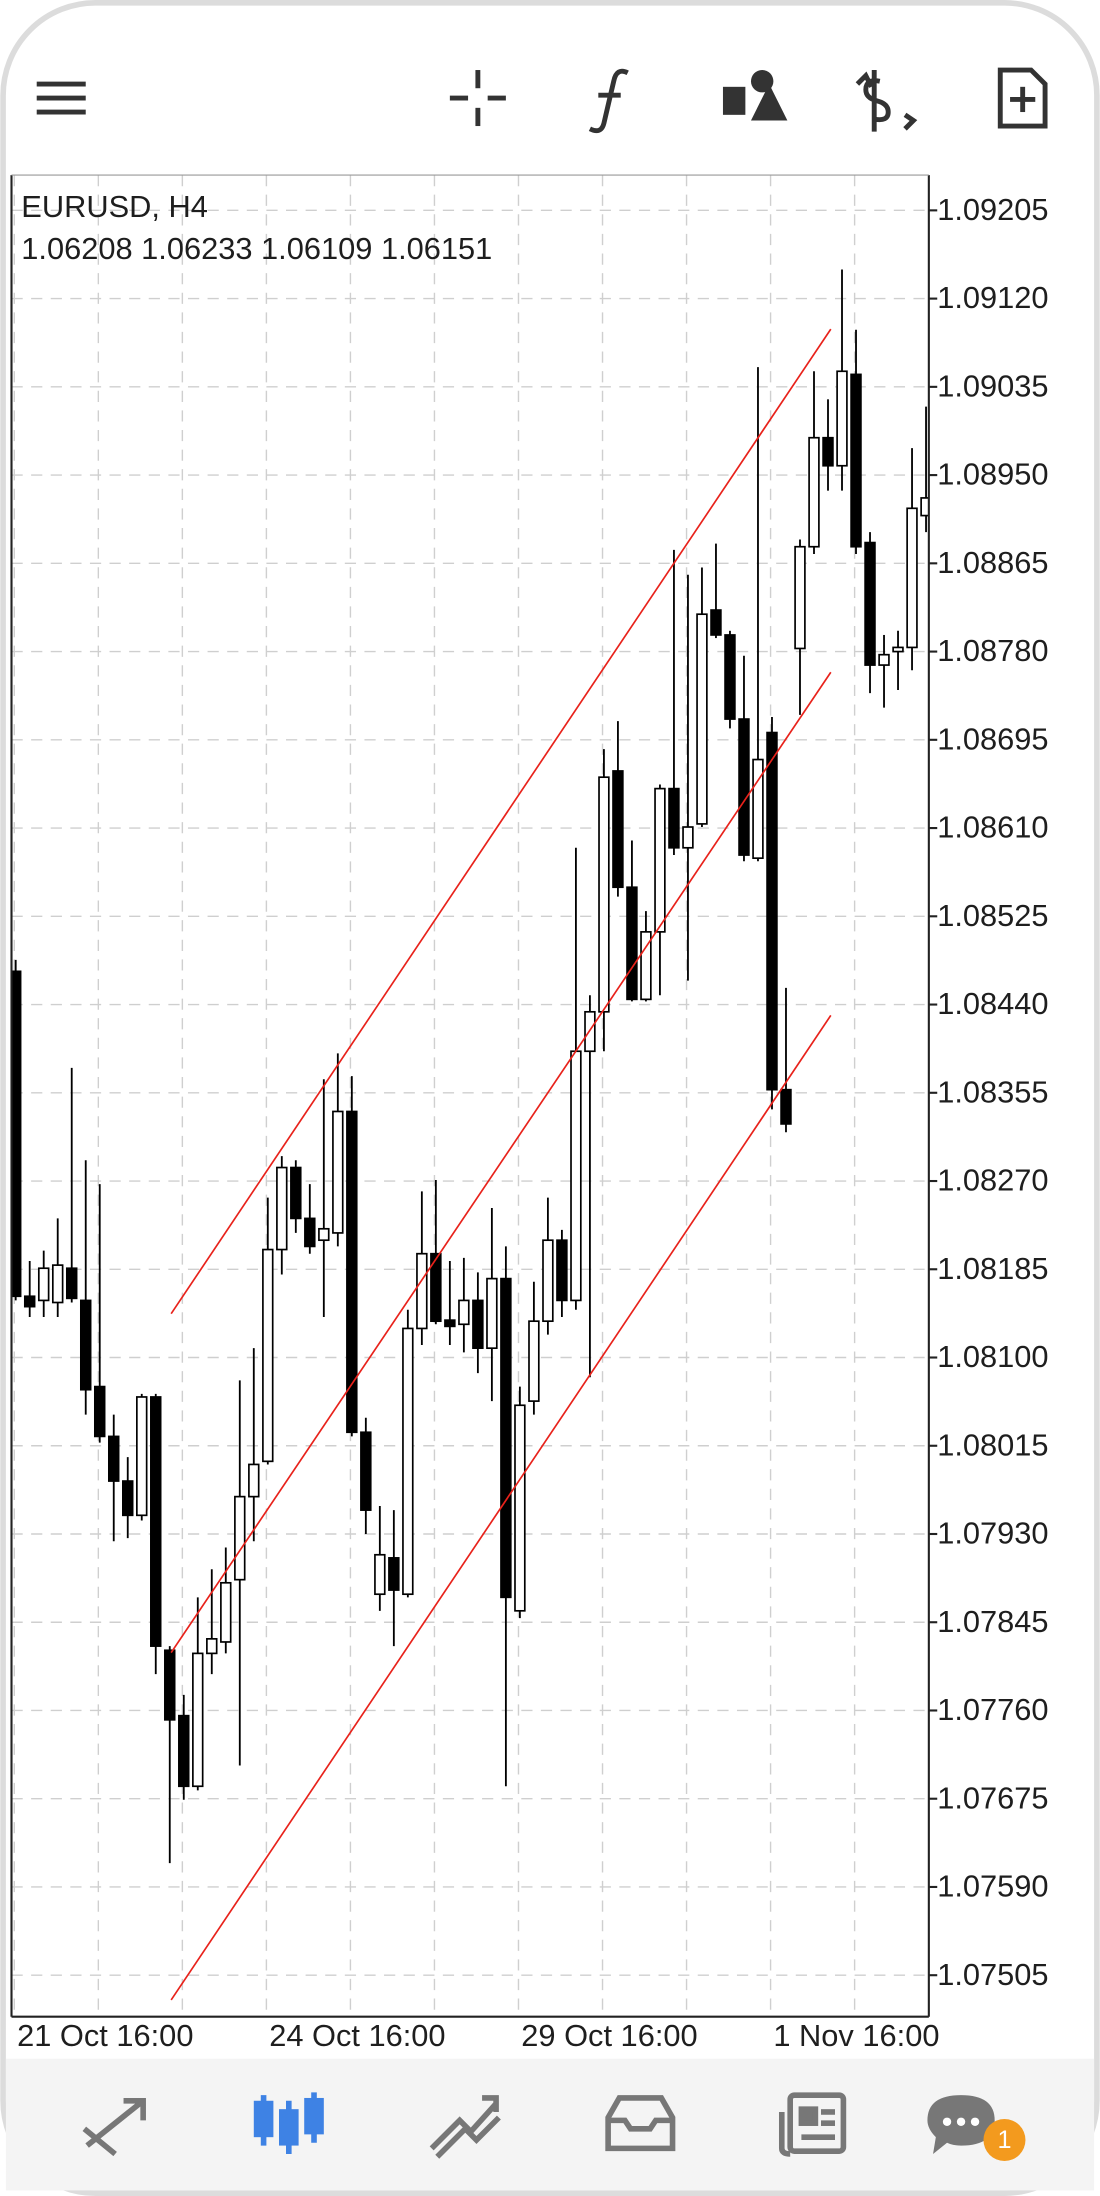  I want to click on y-tick-label: 1.09205, so click(992, 209).